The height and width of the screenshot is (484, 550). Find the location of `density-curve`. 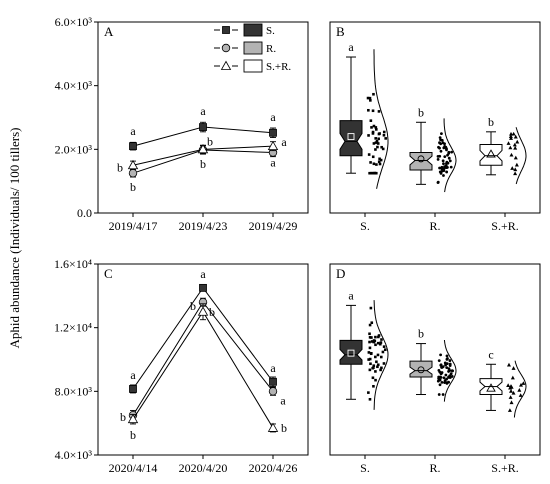

density-curve is located at coordinates (520, 389).